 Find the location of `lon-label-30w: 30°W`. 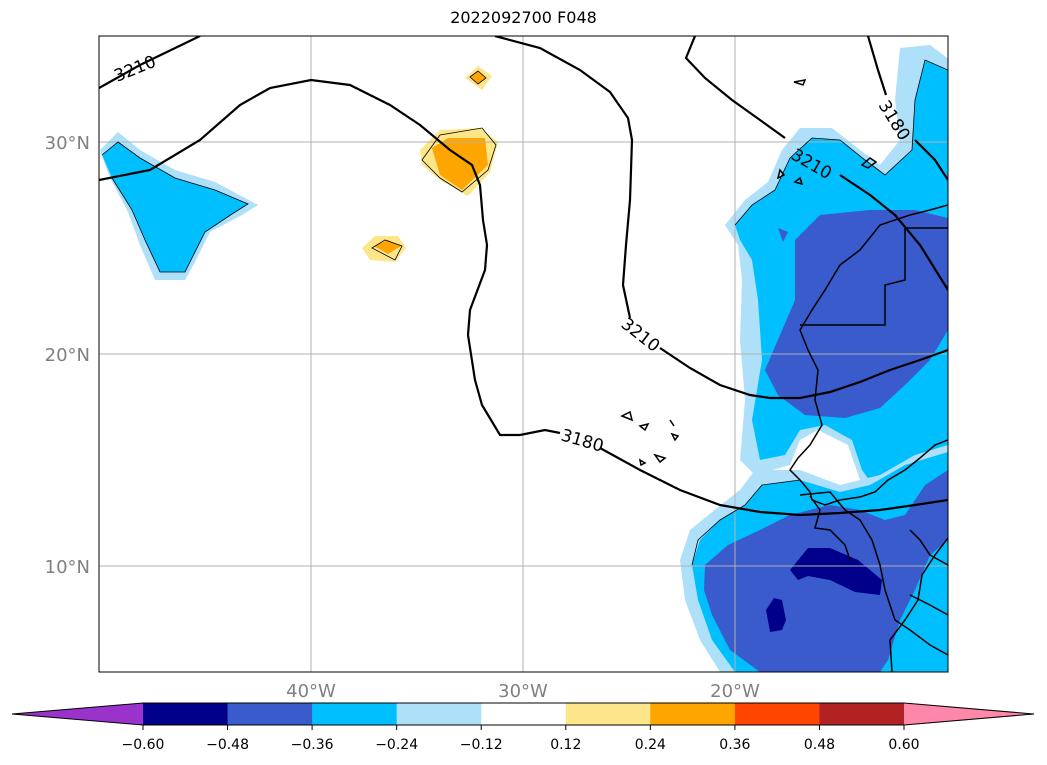

lon-label-30w: 30°W is located at coordinates (523, 691).